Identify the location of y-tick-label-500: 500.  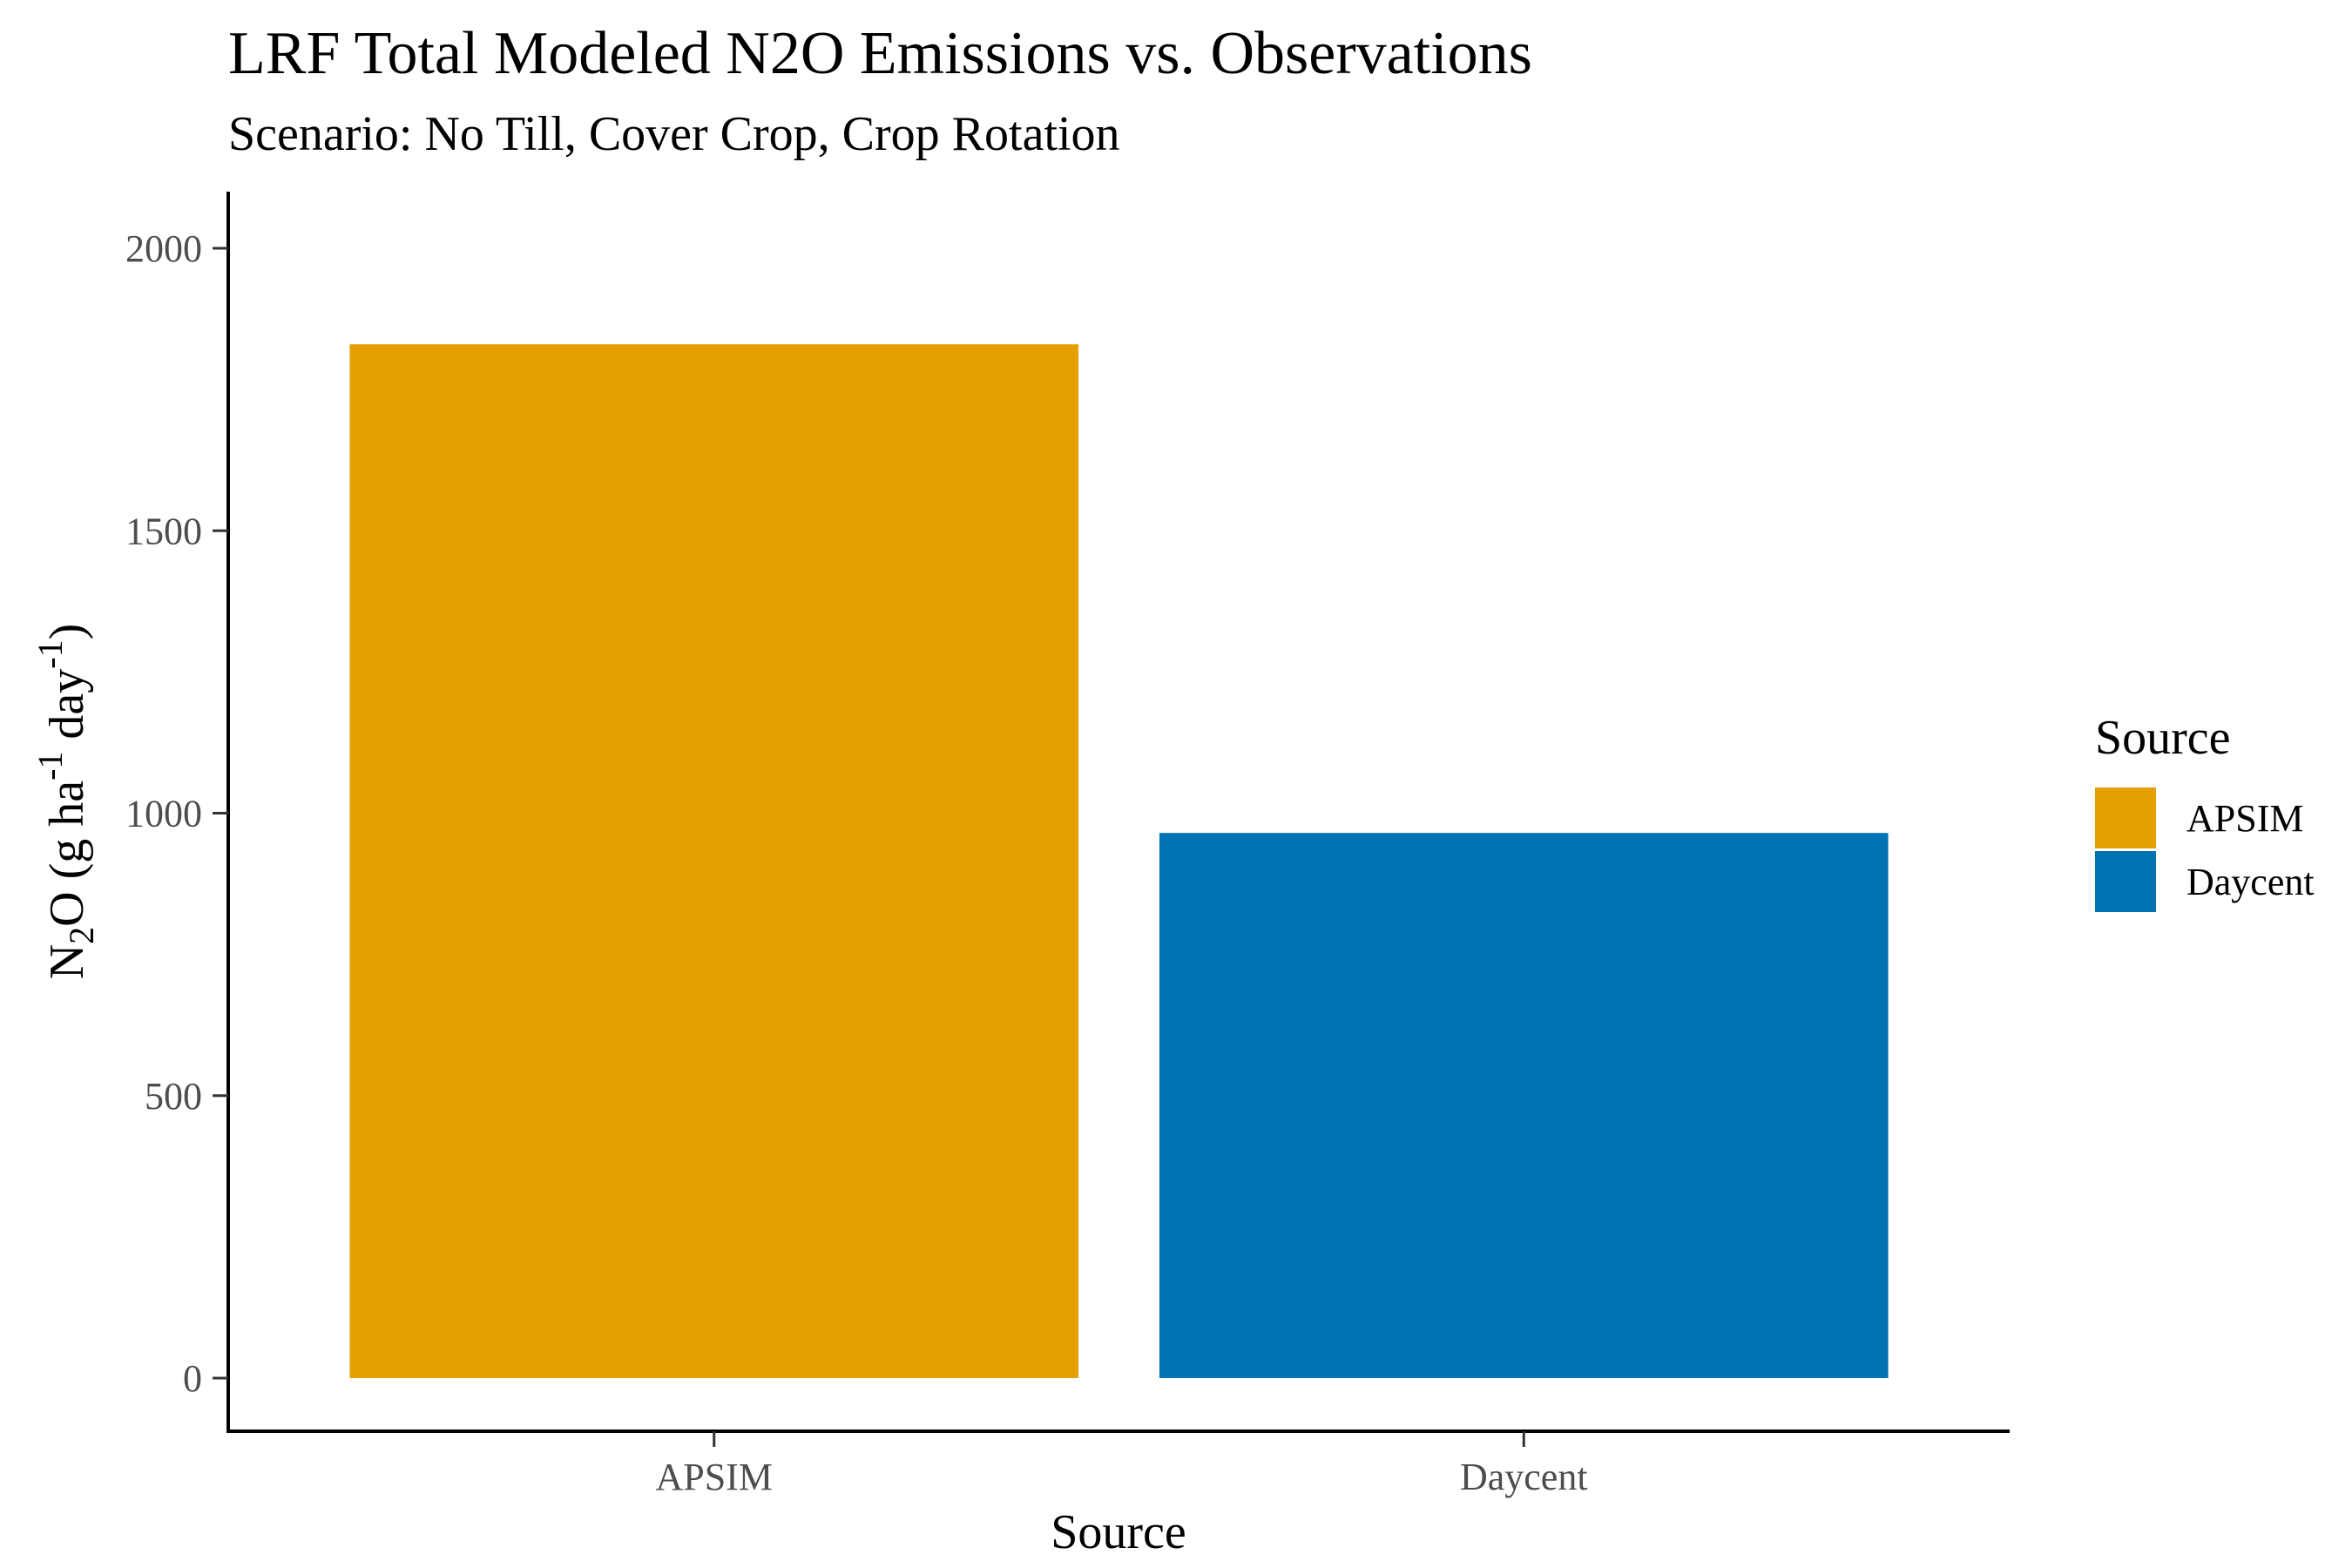
(173, 1096).